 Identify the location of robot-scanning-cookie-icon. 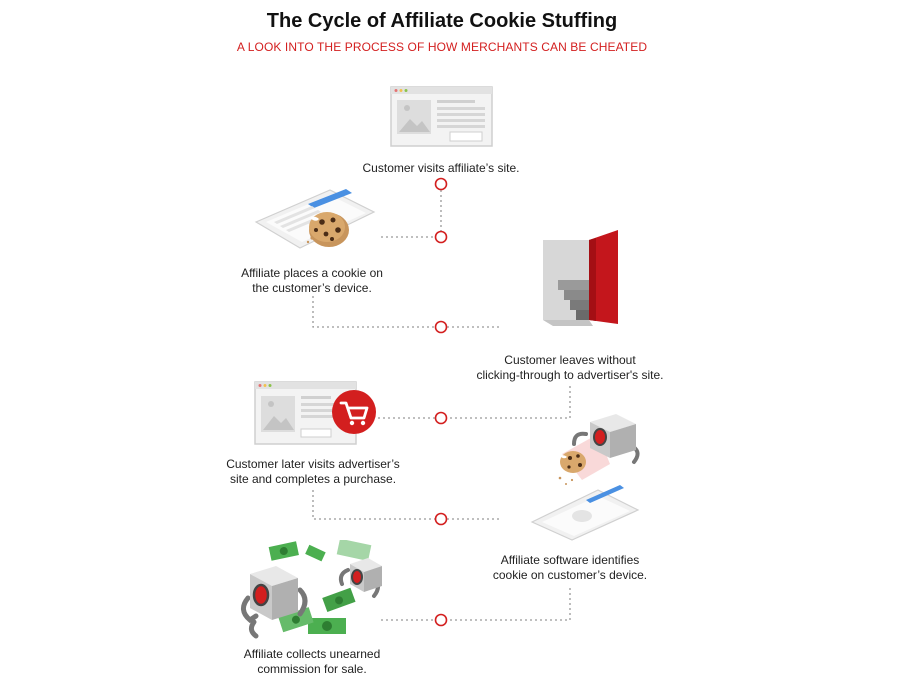
(585, 477).